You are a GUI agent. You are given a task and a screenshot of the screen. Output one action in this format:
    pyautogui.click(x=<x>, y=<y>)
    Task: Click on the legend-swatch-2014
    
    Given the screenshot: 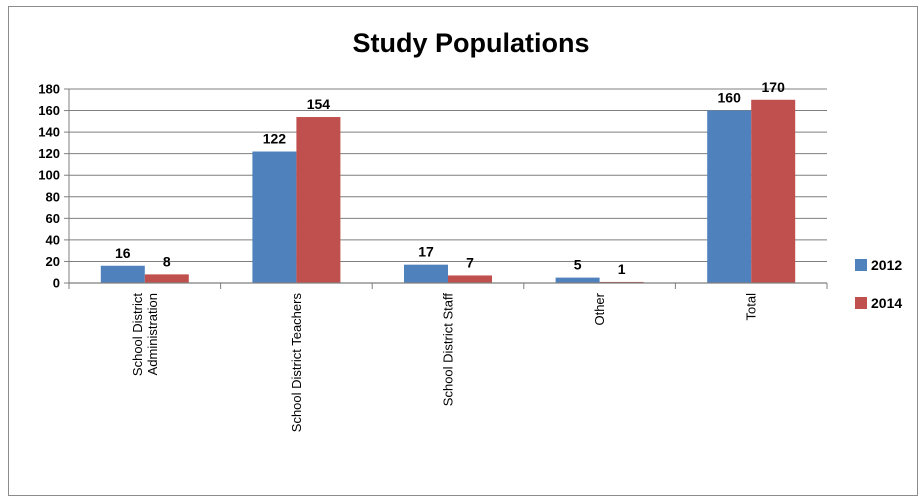 What is the action you would take?
    pyautogui.click(x=861, y=303)
    